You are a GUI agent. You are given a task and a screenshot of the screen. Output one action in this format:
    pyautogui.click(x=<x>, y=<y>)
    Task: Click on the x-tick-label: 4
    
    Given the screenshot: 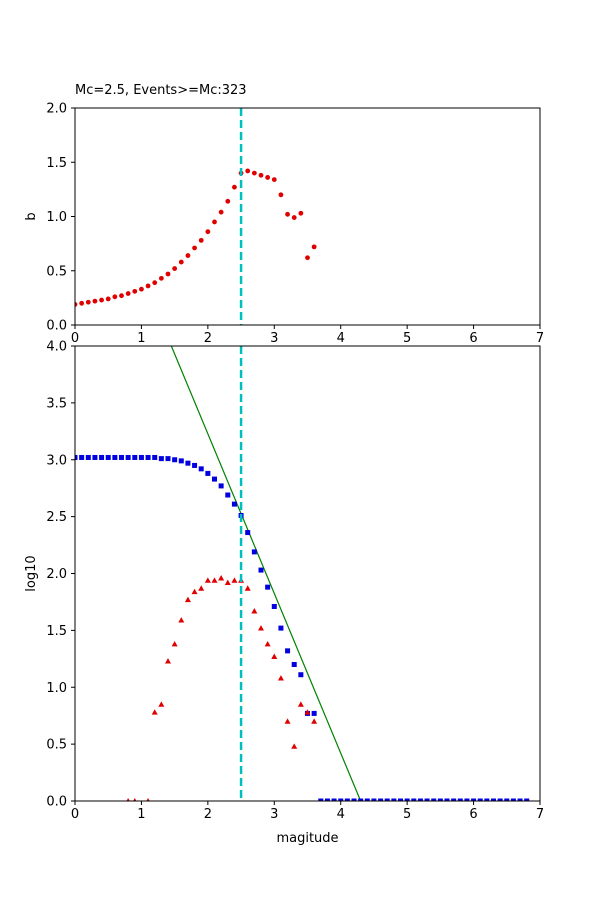 What is the action you would take?
    pyautogui.click(x=341, y=338)
    